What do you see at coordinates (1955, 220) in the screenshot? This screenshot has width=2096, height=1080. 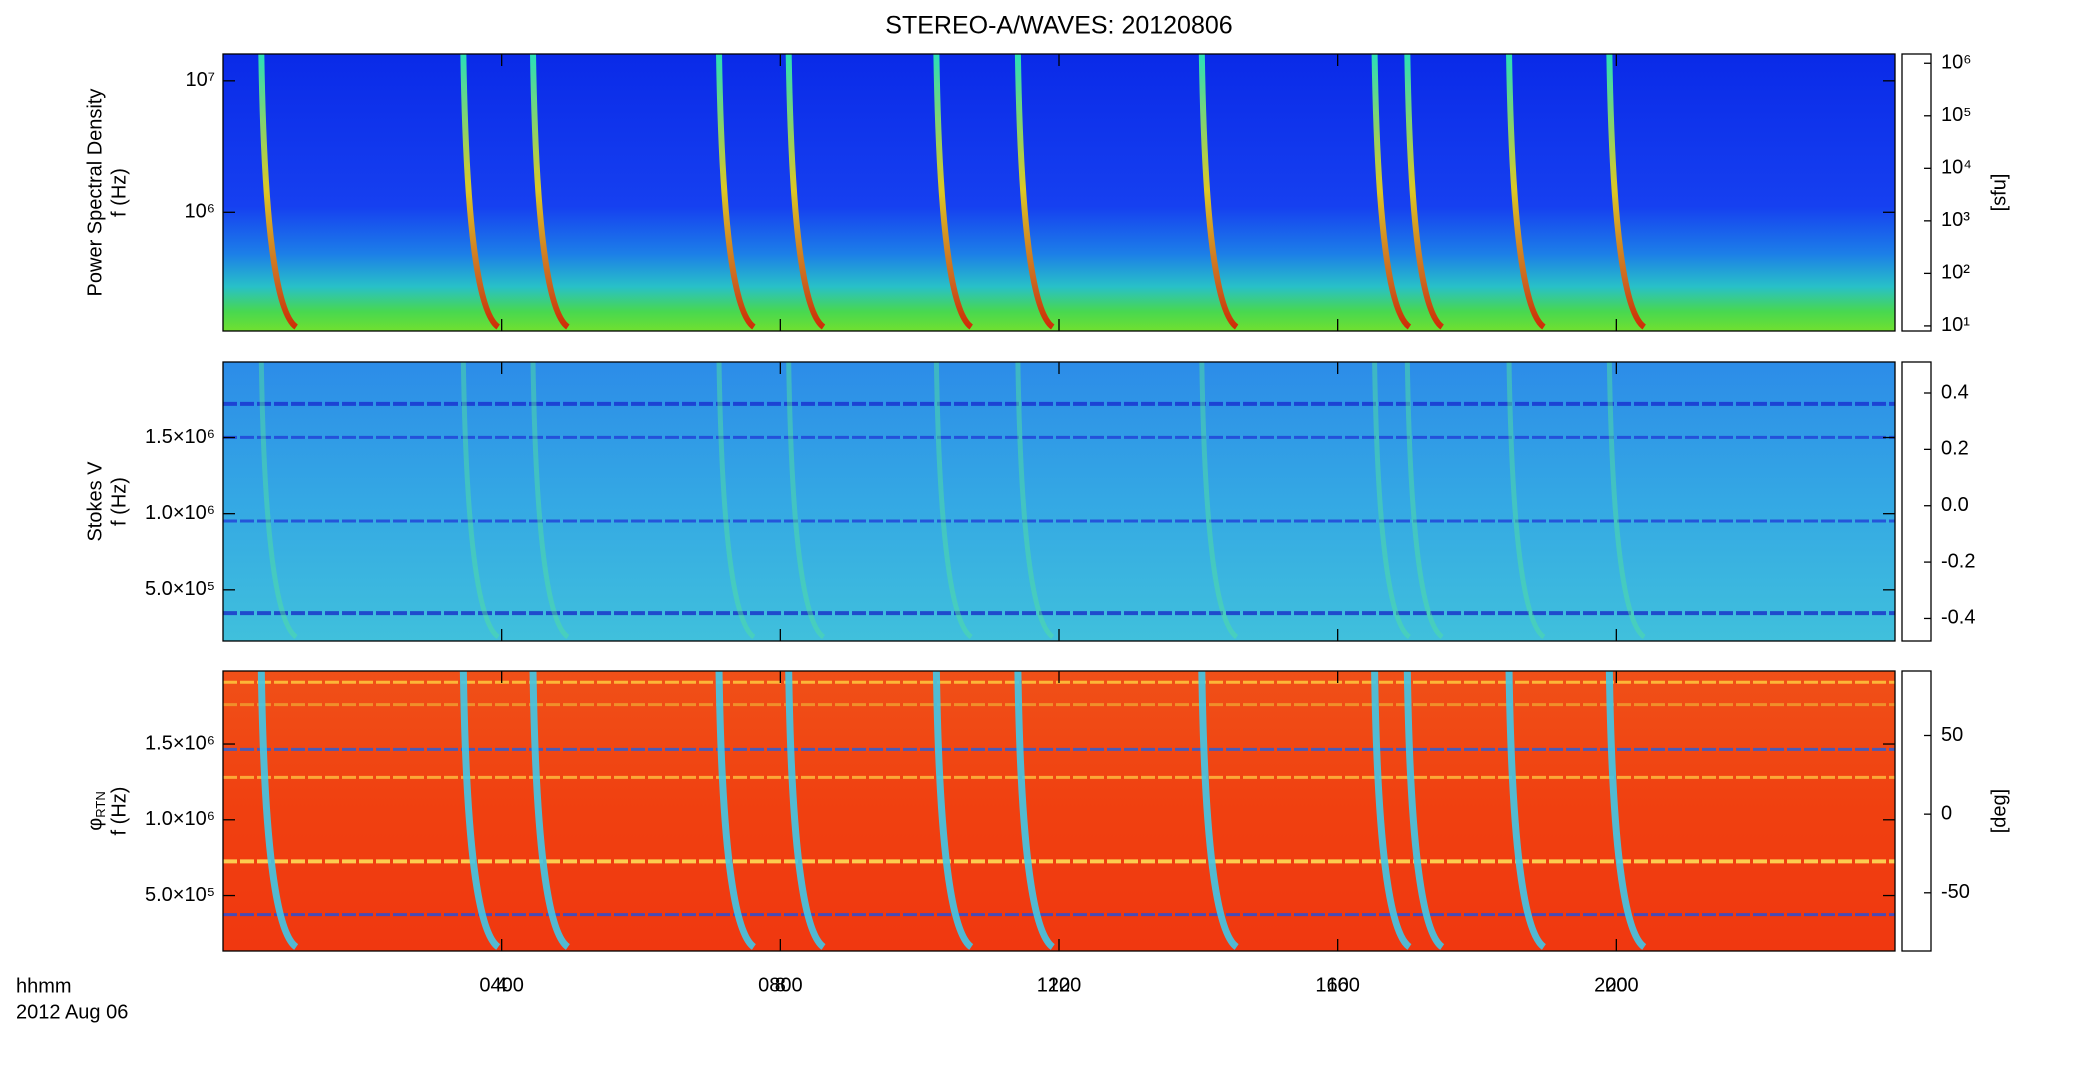 I see `colorbar-tick-label: 10³` at bounding box center [1955, 220].